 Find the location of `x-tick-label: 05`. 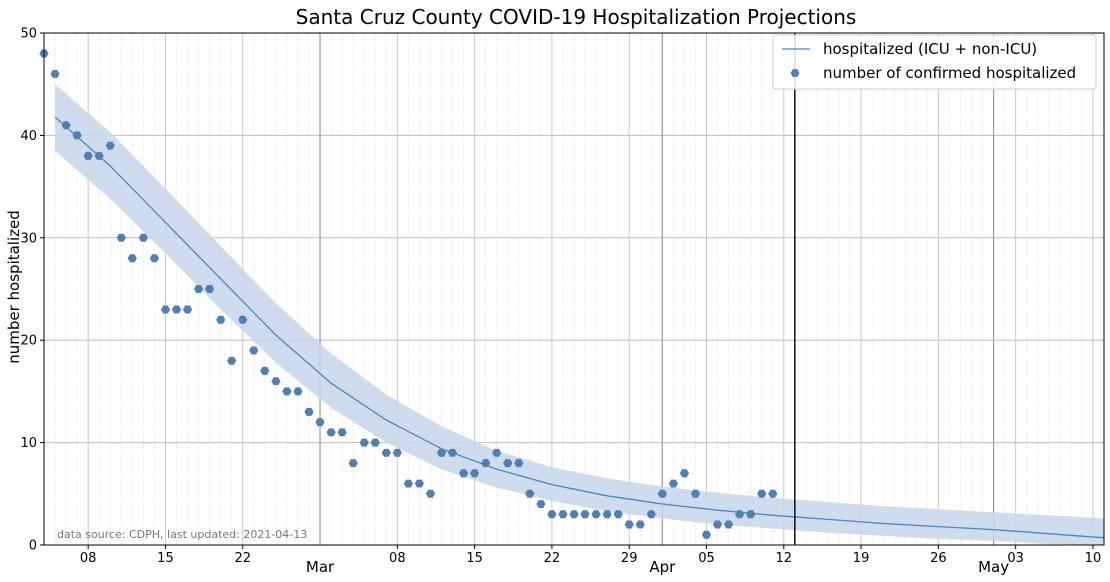

x-tick-label: 05 is located at coordinates (706, 558).